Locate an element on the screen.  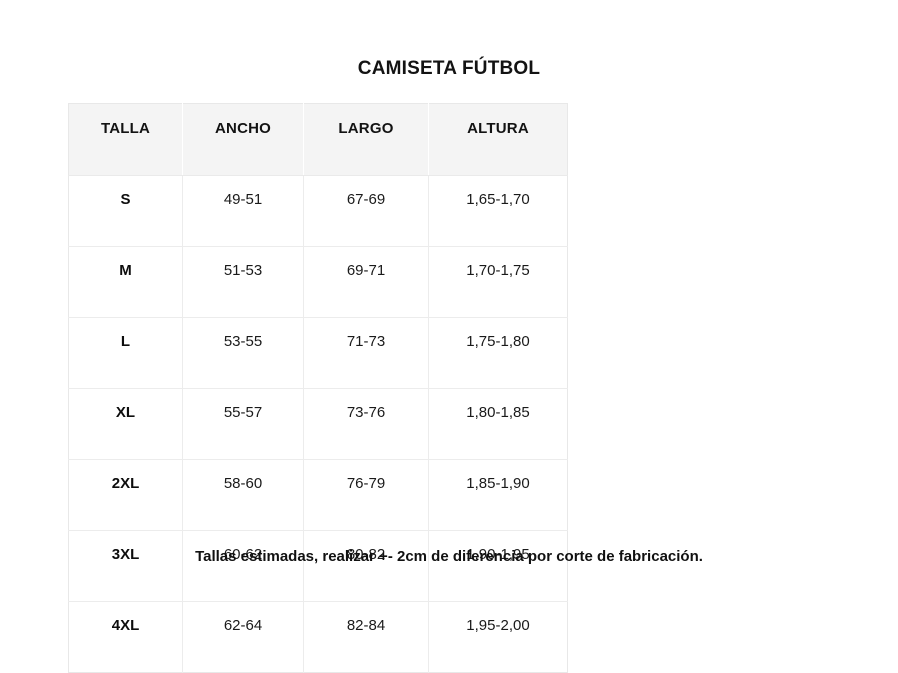
page-title: CAMISETA FÚTBOL is located at coordinates (449, 68).